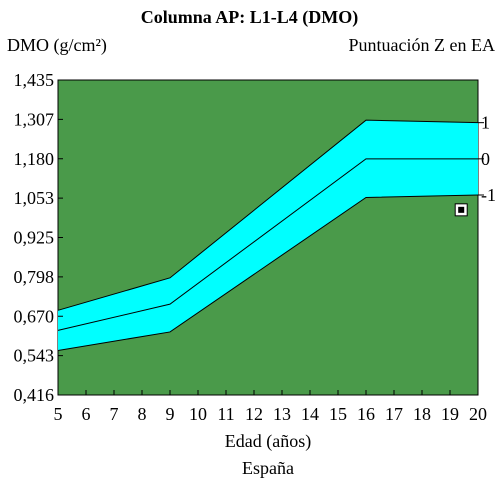 Image resolution: width=499 pixels, height=485 pixels. Describe the element at coordinates (34, 395) in the screenshot. I see `y-tick-label: 0,416` at that location.